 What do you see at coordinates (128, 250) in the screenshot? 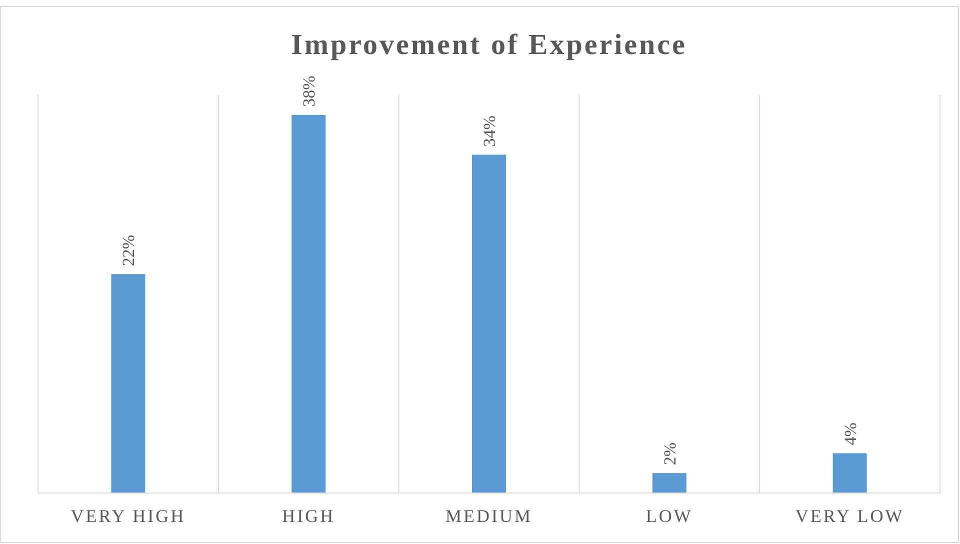
I see `data-label: 22%` at bounding box center [128, 250].